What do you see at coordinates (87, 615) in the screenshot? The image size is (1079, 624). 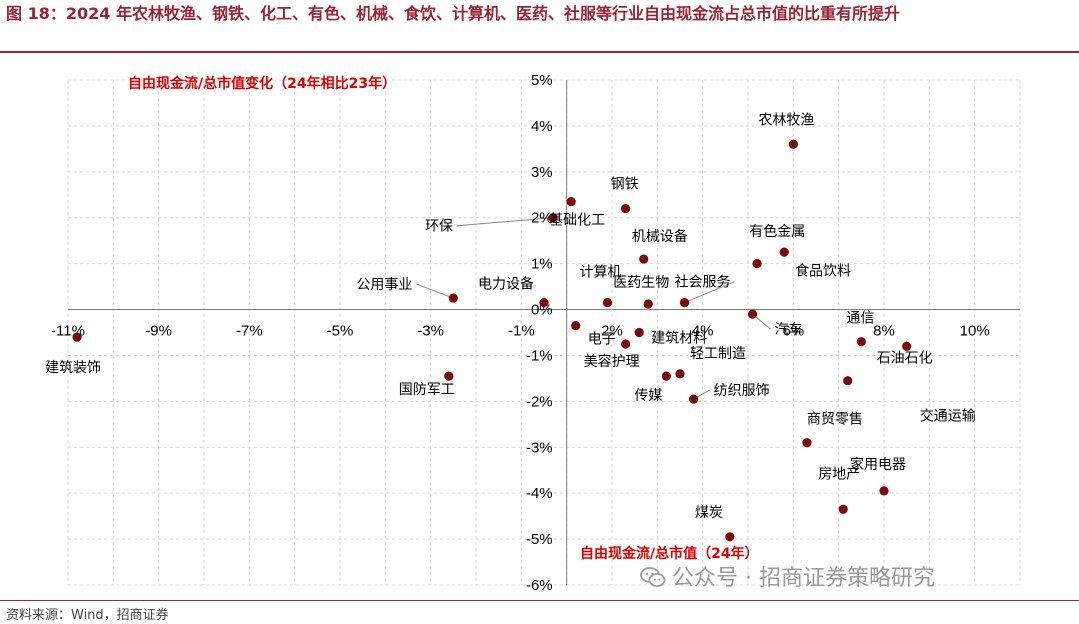 I see `source-note: 资料来源：Wind，招商证券` at bounding box center [87, 615].